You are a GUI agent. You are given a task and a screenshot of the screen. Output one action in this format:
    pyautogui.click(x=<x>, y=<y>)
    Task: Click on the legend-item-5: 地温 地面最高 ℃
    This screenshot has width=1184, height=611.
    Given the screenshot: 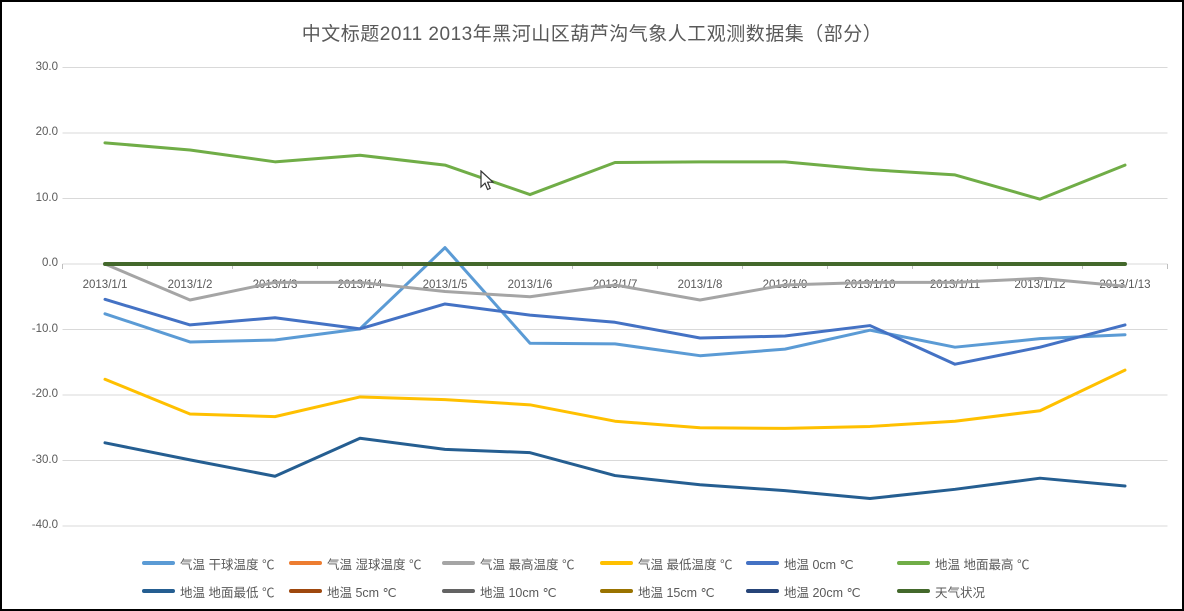 What is the action you would take?
    pyautogui.click(x=963, y=563)
    